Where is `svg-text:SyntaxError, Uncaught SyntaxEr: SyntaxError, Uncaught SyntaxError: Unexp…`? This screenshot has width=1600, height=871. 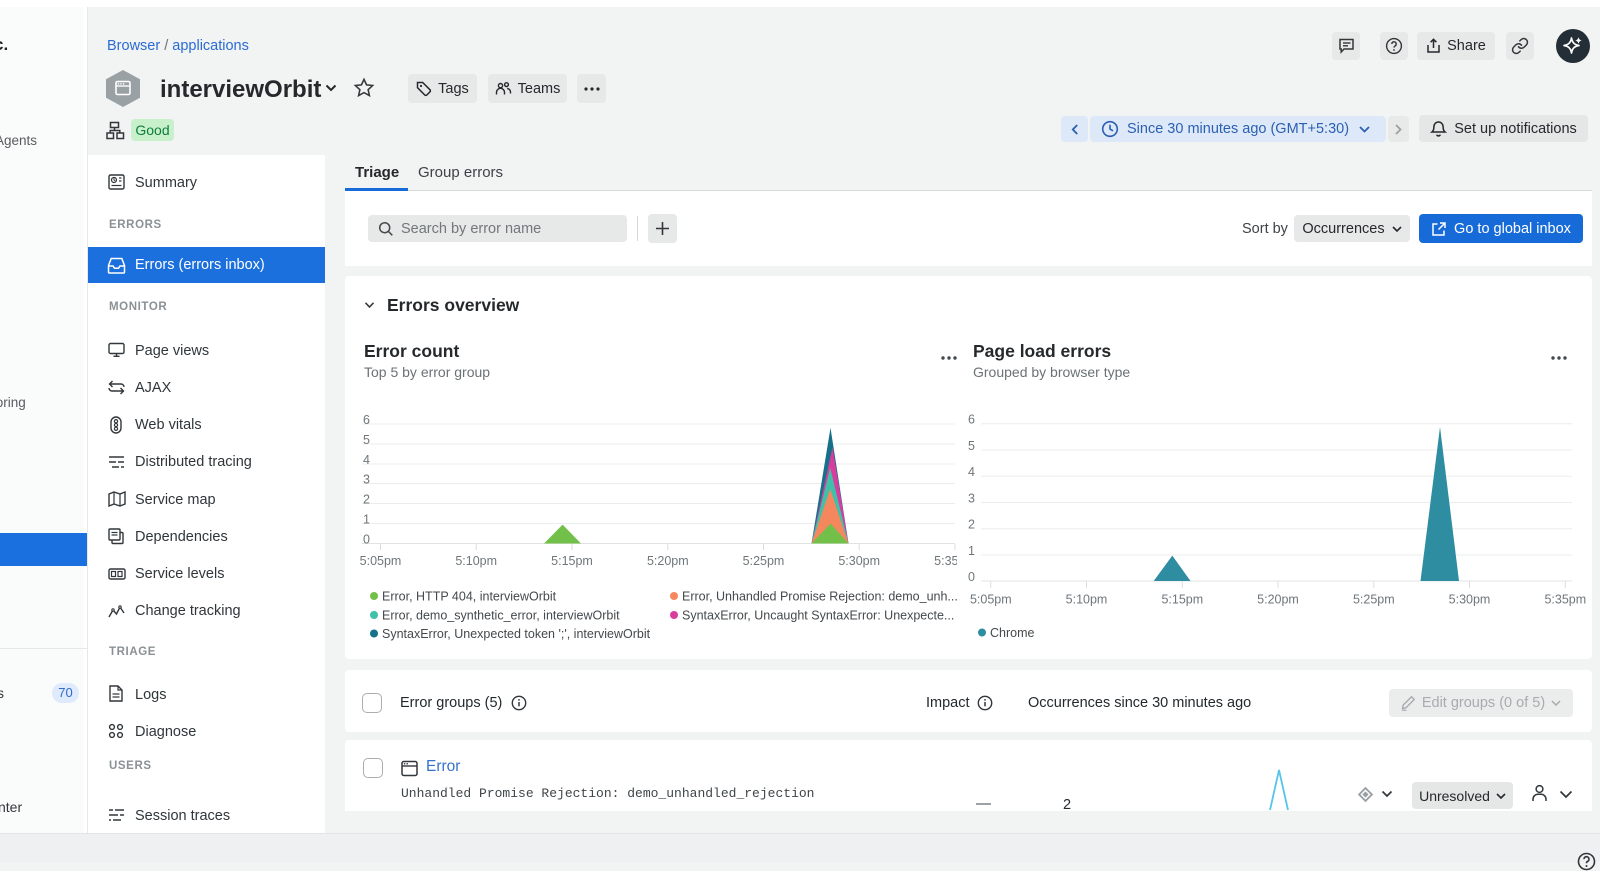
svg-text:SyntaxError, Uncaught SyntaxEr: SyntaxError, Uncaught SyntaxError: Unexp… is located at coordinates (818, 616).